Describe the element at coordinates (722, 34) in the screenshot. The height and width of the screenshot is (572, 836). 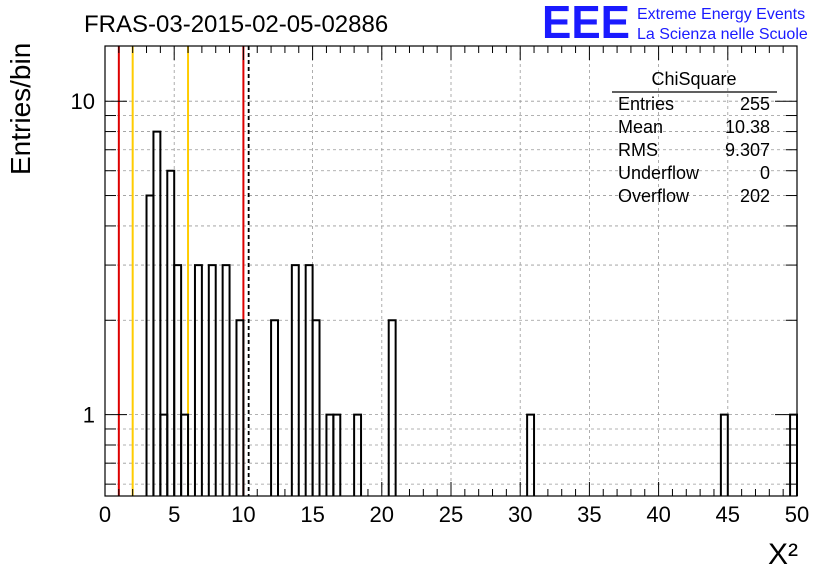
I see `logo-line-2: La Scienza nelle Scuole` at that location.